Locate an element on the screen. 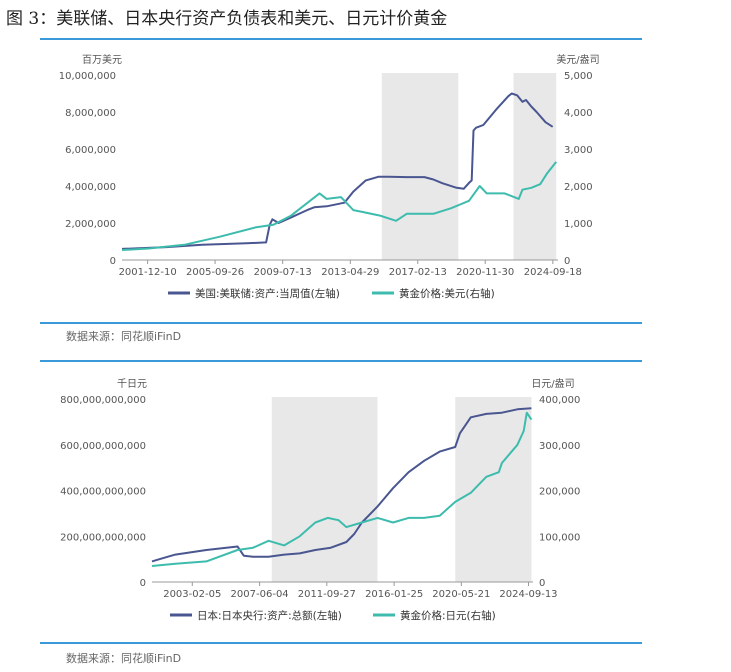 Image resolution: width=731 pixels, height=672 pixels. left-axis-unit: 百万美元 is located at coordinates (102, 59).